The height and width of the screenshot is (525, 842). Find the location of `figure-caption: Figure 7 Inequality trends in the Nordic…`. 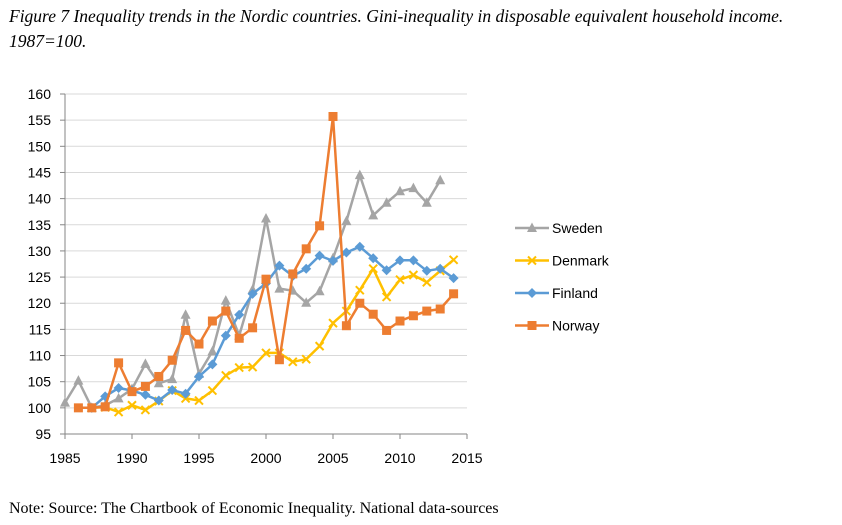

figure-caption: Figure 7 Inequality trends in the Nordic… is located at coordinates (396, 28).